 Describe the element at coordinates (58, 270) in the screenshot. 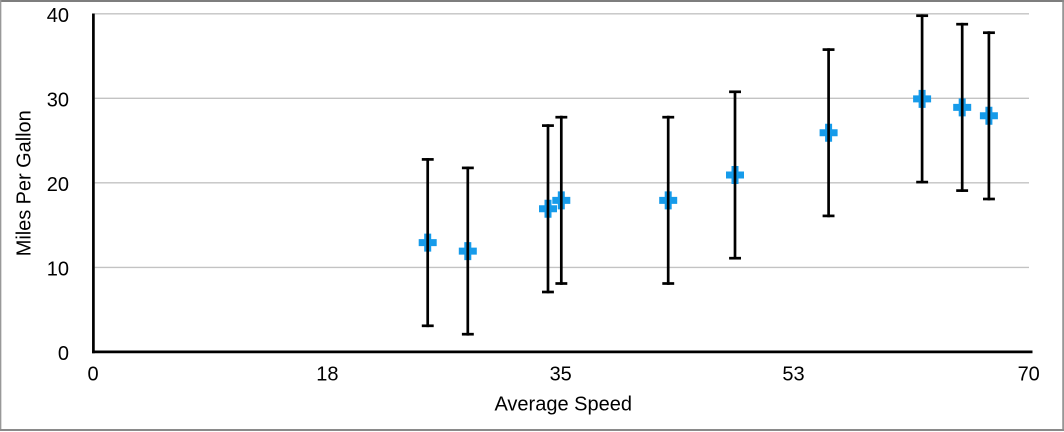

I see `svg-text: 10` at that location.